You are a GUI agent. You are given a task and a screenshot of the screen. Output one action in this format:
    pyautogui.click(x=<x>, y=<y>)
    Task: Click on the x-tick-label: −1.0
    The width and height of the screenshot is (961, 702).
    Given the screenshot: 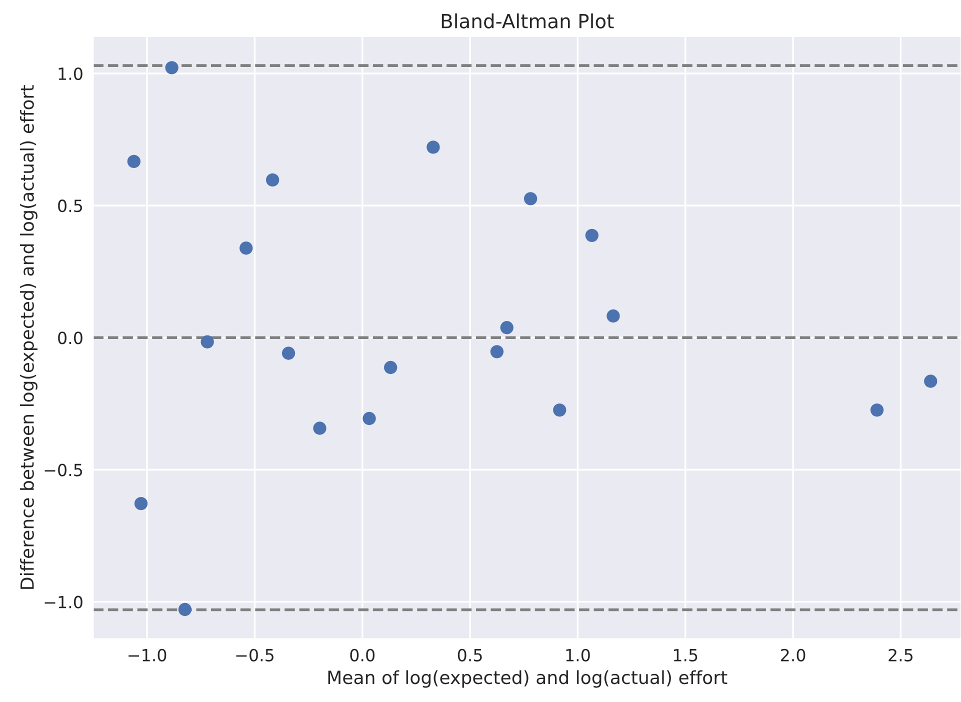 What is the action you would take?
    pyautogui.click(x=147, y=655)
    